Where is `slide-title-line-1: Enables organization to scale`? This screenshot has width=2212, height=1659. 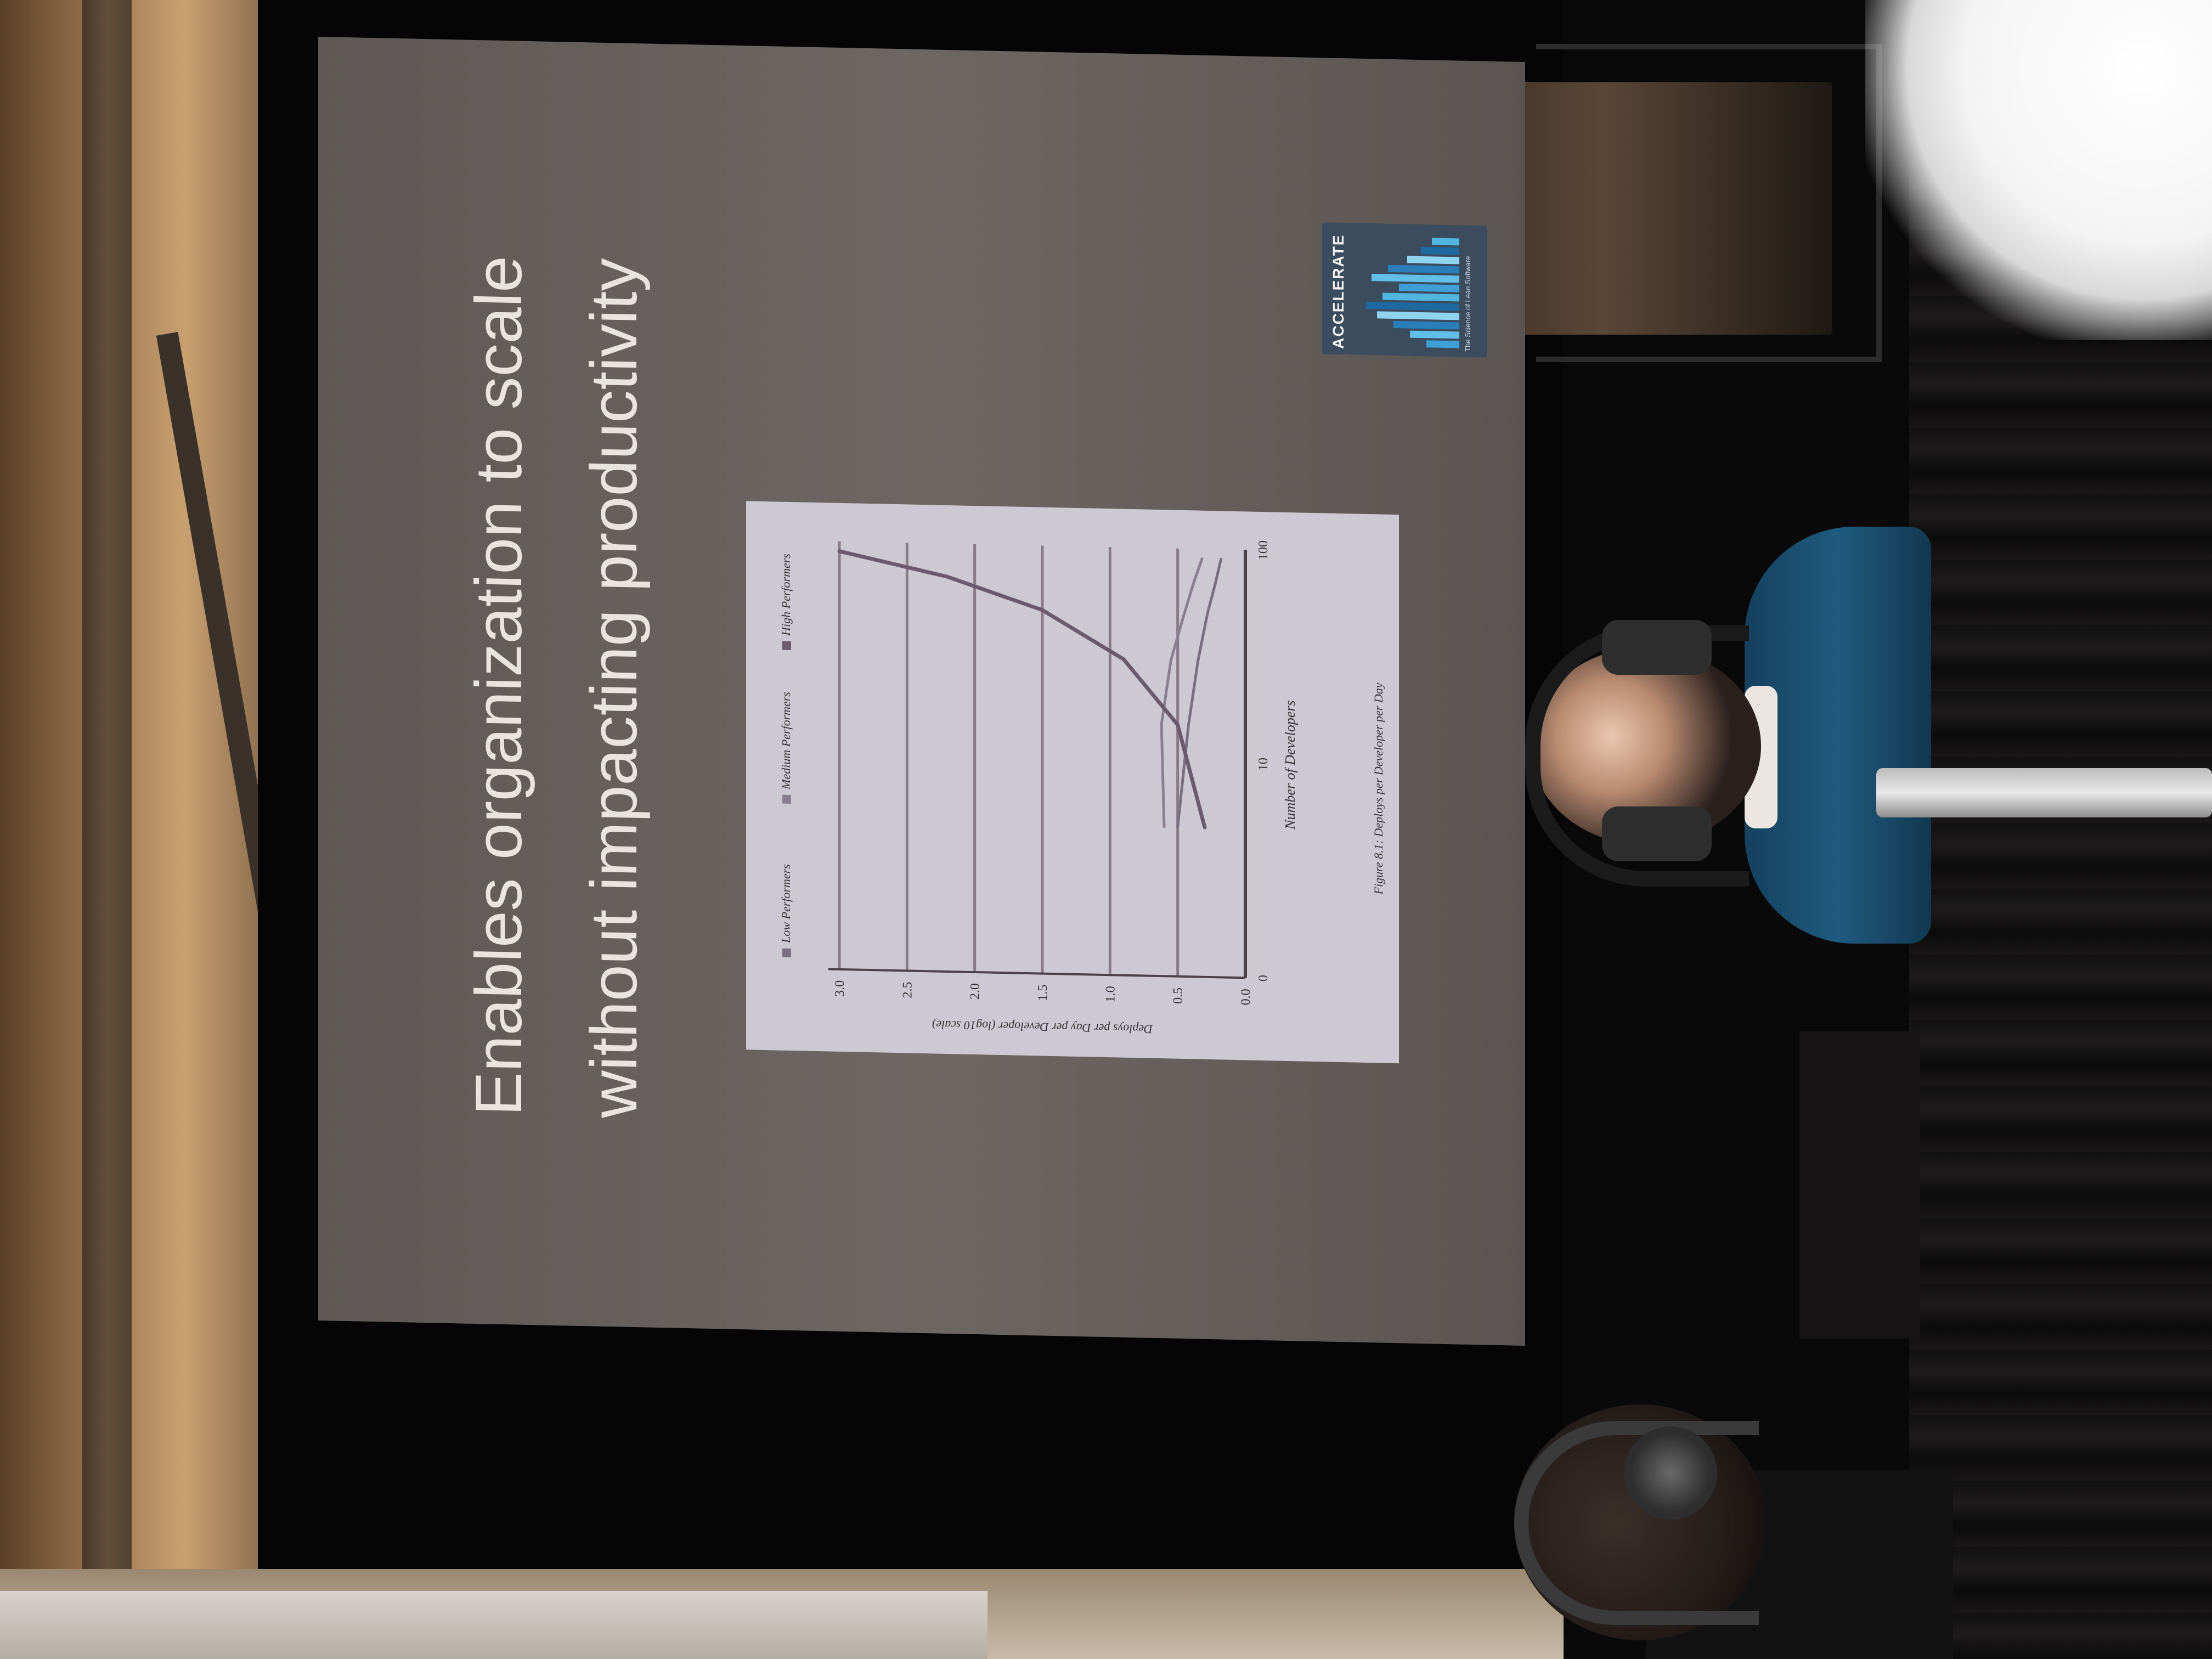 slide-title-line-1: Enables organization to scale is located at coordinates (498, 686).